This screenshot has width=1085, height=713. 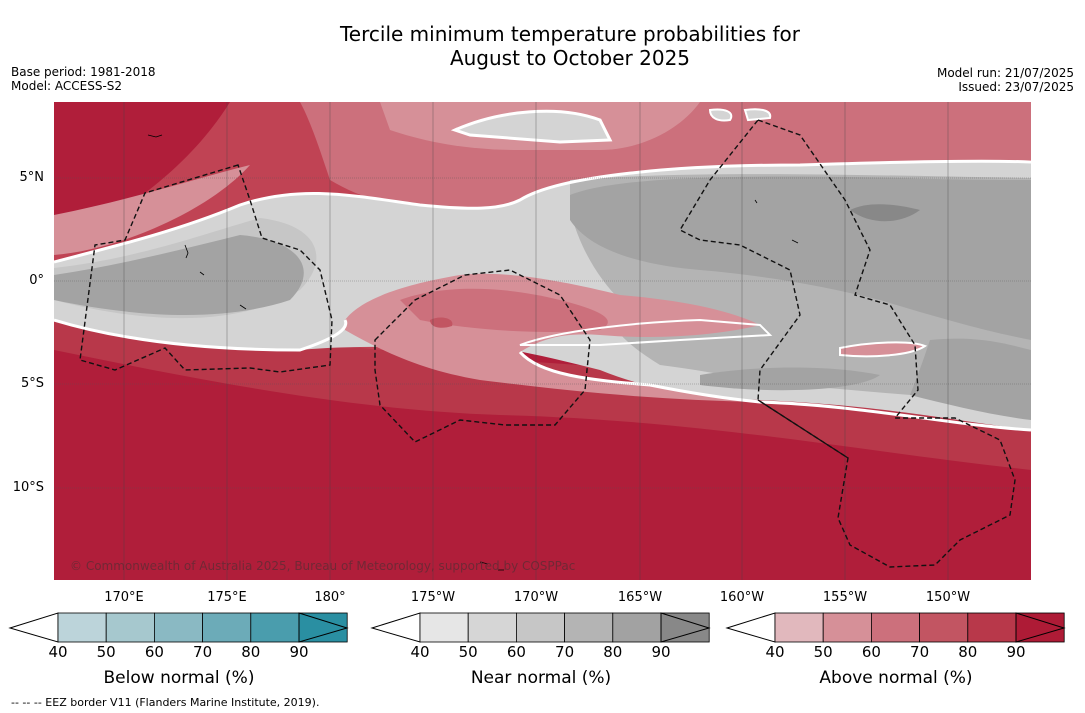 What do you see at coordinates (179, 275) in the screenshot?
I see `near-80-west` at bounding box center [179, 275].